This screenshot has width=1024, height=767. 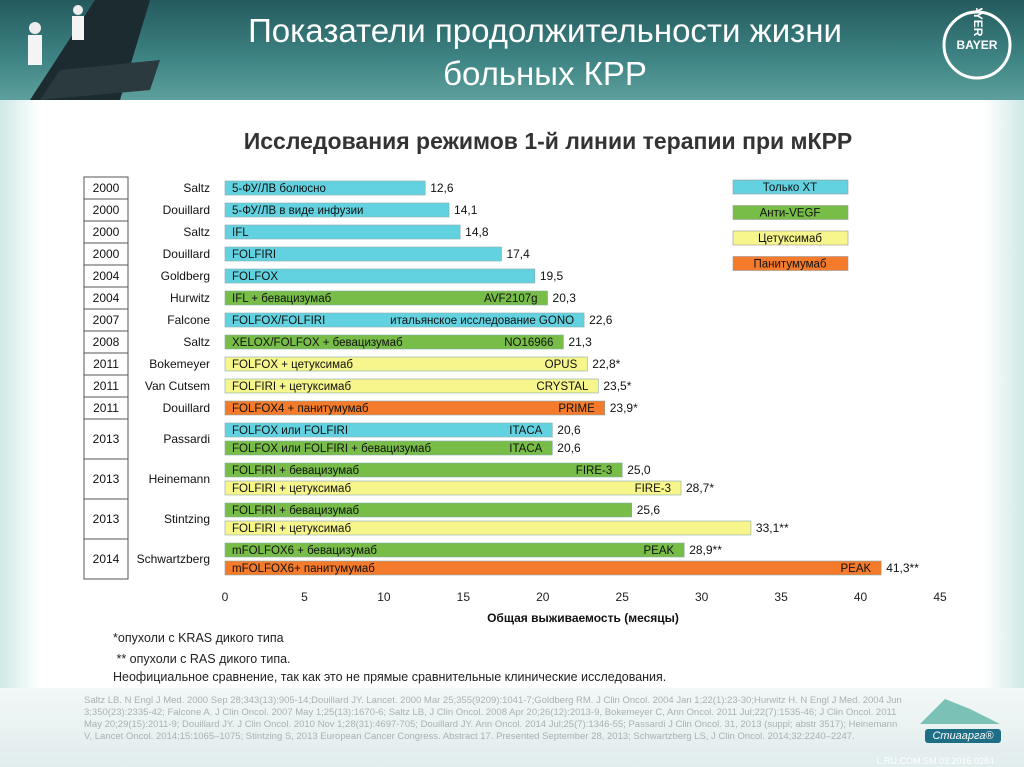 I want to click on bar-label: FOLFOX4 + панитумумаб, so click(x=300, y=409).